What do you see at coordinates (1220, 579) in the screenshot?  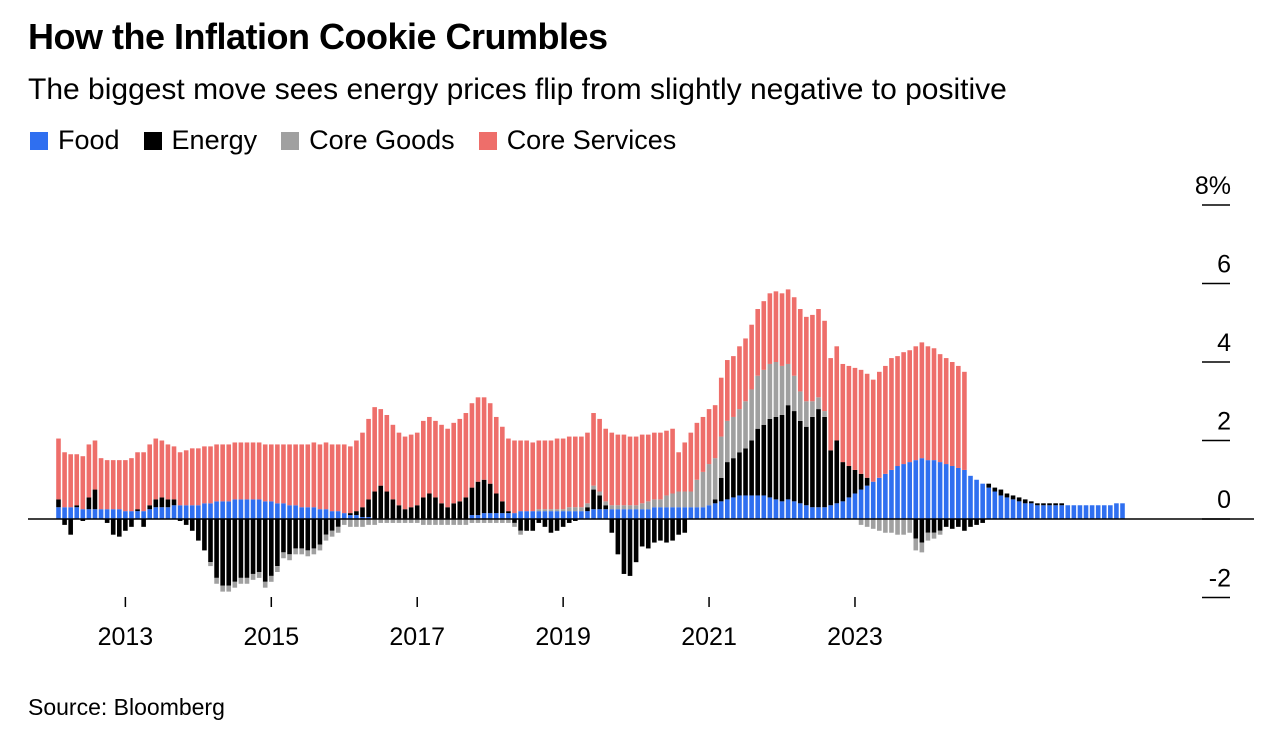 I see `y-tick-label: -2` at bounding box center [1220, 579].